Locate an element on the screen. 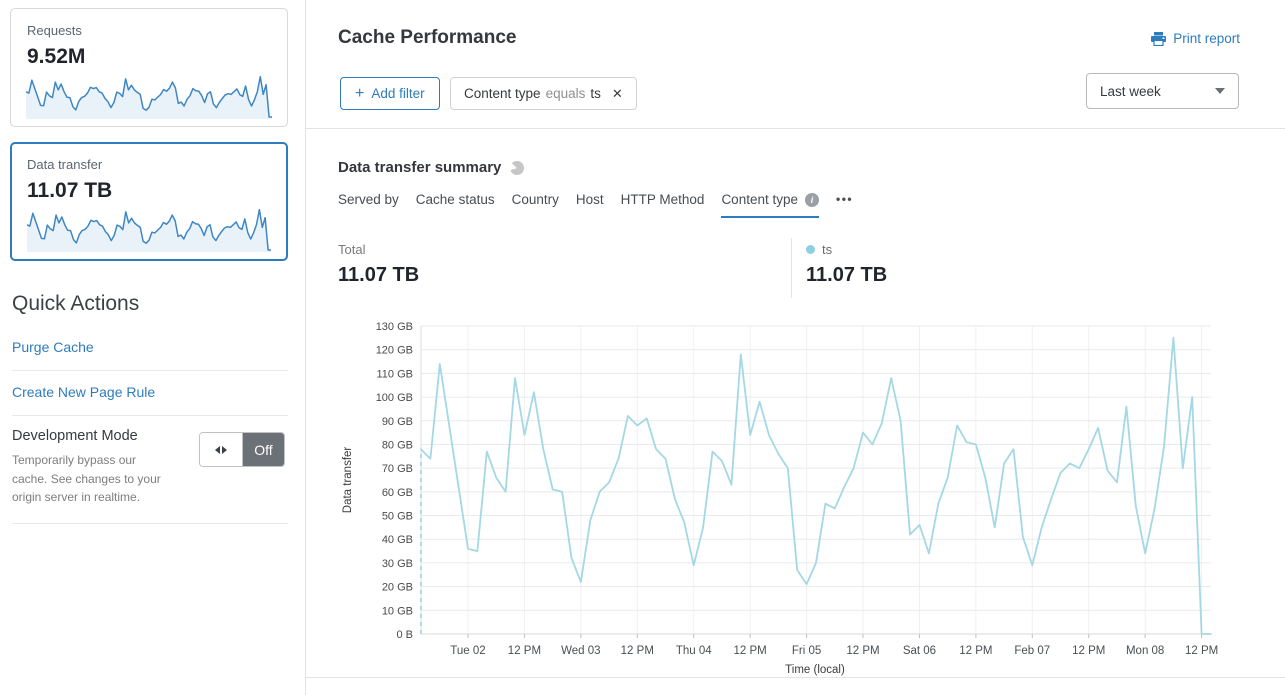 Image resolution: width=1285 pixels, height=695 pixels. svg-text: 100 GB is located at coordinates (394, 398).